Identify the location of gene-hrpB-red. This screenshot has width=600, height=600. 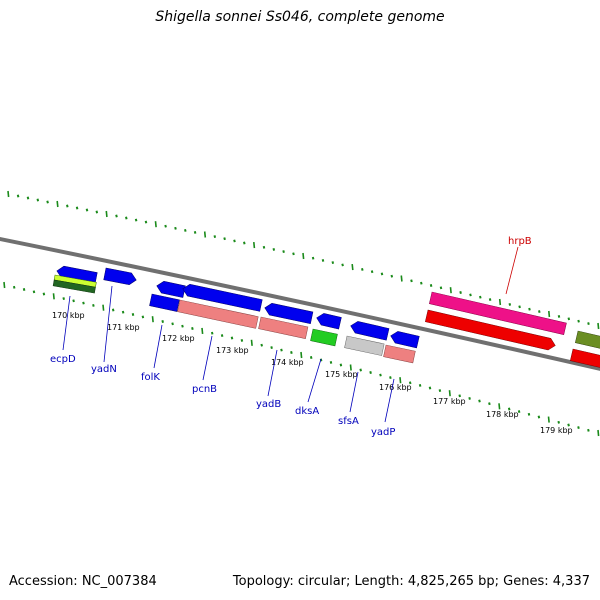
(490, 330).